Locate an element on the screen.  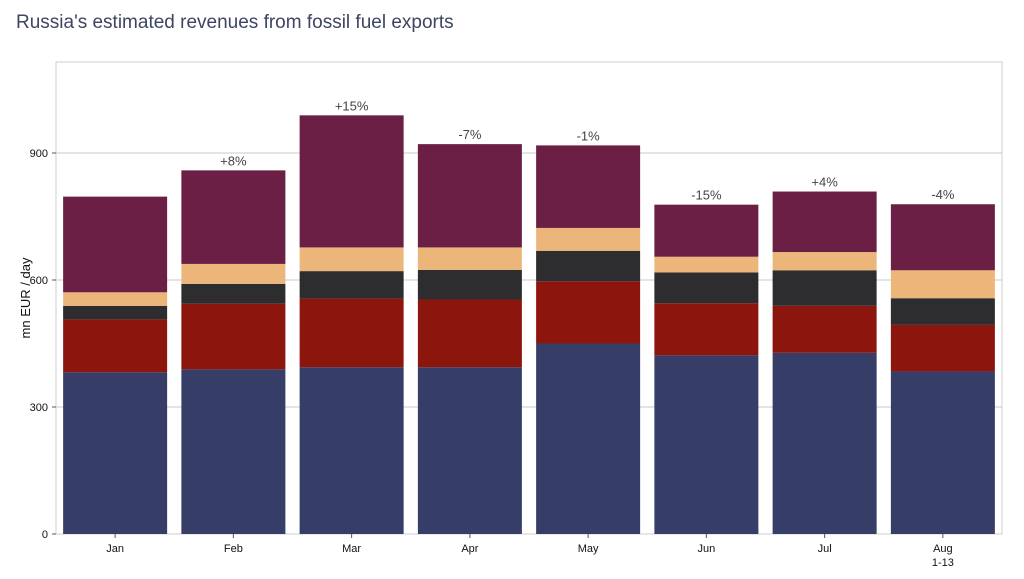
change-label: +15% is located at coordinates (352, 105).